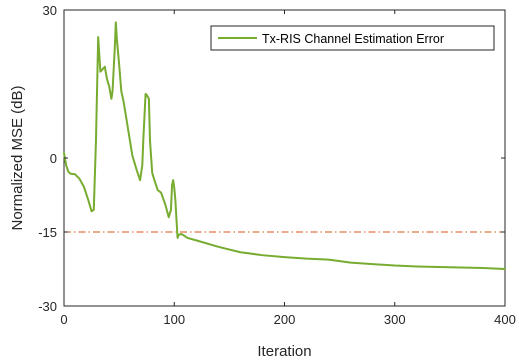 The width and height of the screenshot is (519, 362). I want to click on y-tick-label: -30, so click(47, 306).